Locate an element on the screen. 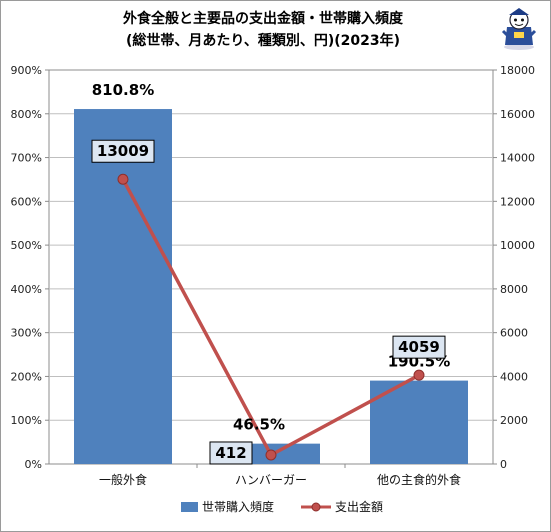  bar-value-label: 46.5% is located at coordinates (259, 425).